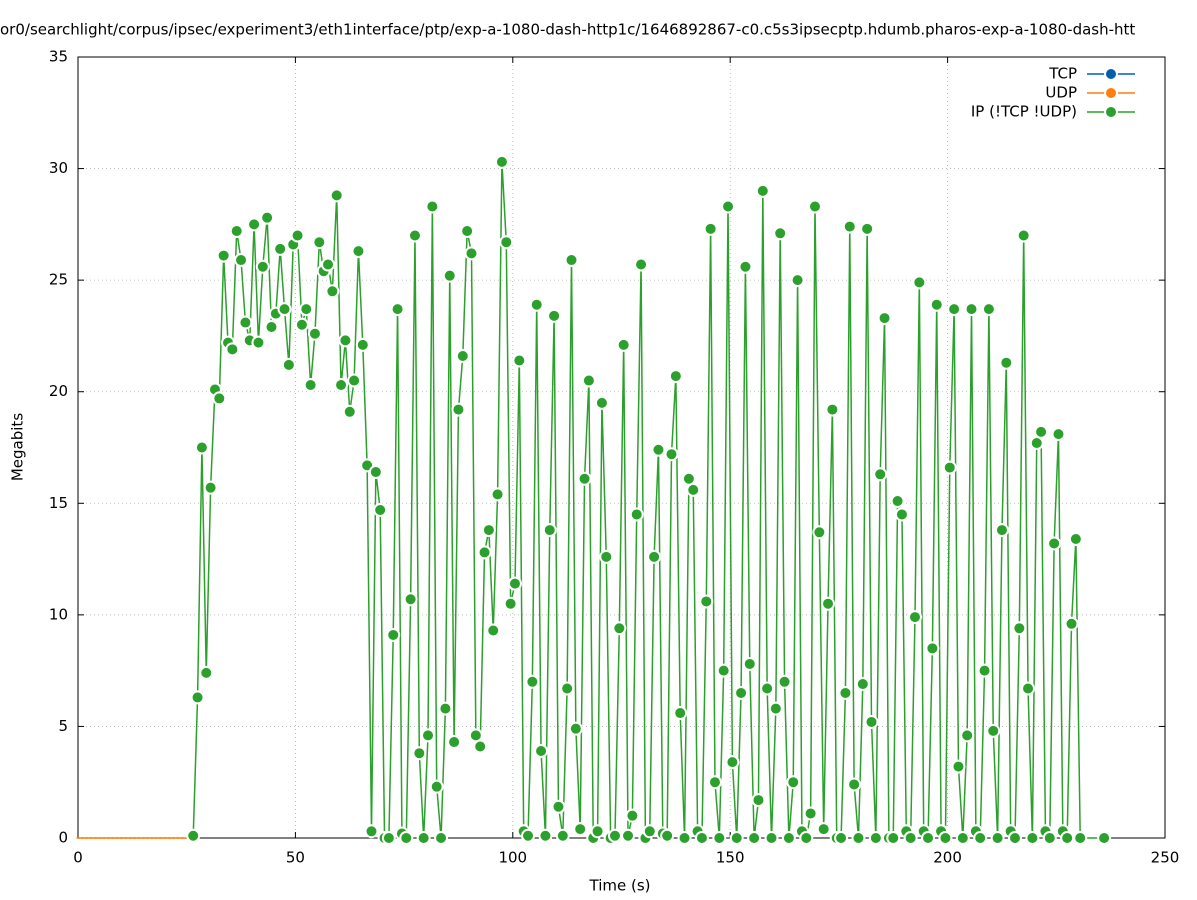 The width and height of the screenshot is (1197, 900). What do you see at coordinates (730, 858) in the screenshot?
I see `x-tick-label: 150` at bounding box center [730, 858].